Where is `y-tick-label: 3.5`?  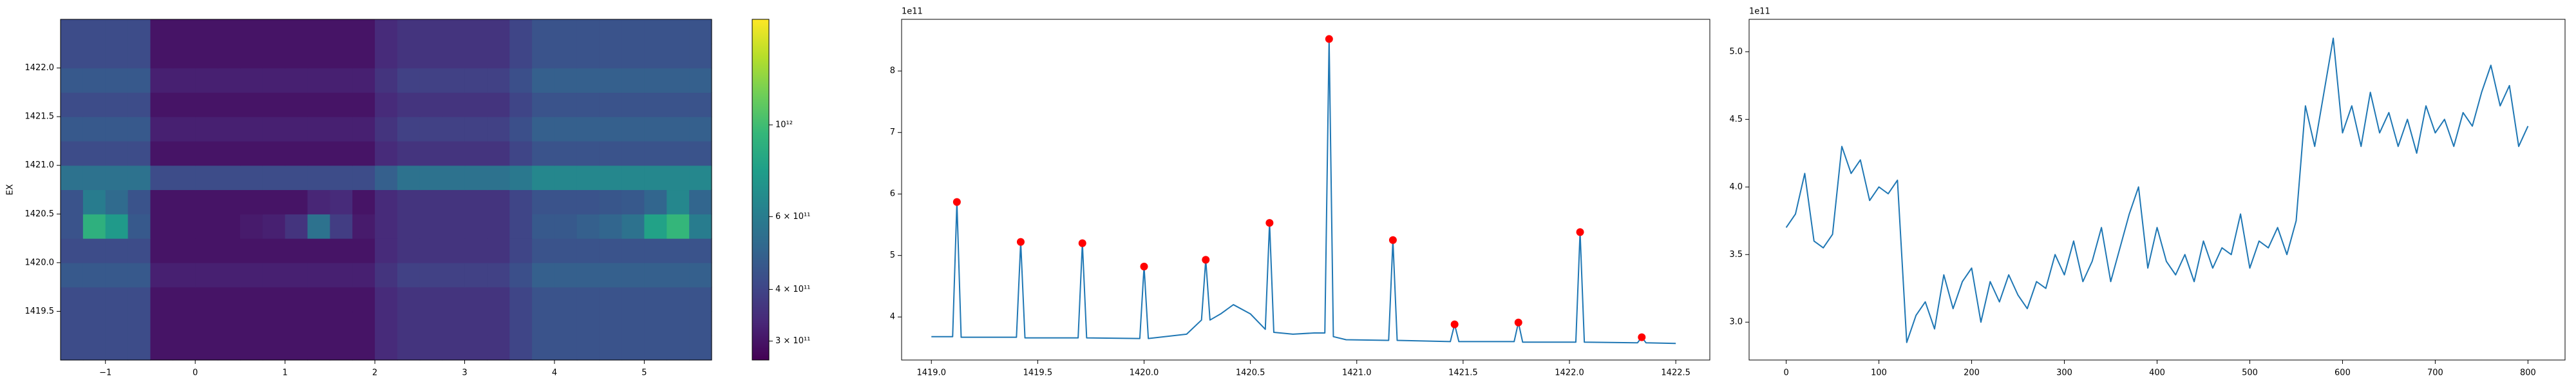
y-tick-label: 3.5 is located at coordinates (1736, 255).